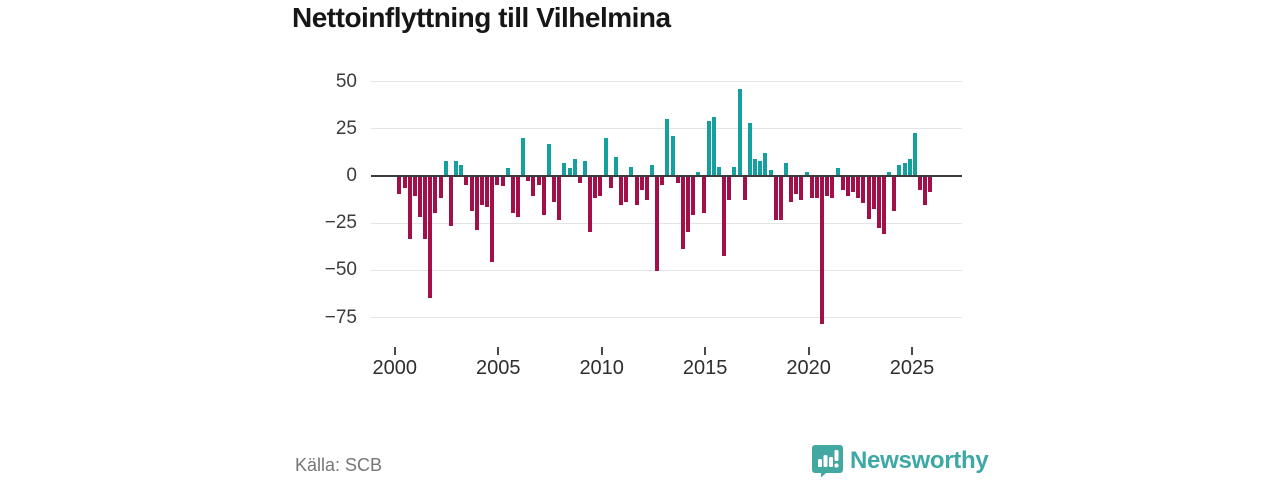 This screenshot has height=480, width=1280. Describe the element at coordinates (827, 461) in the screenshot. I see `bar-chart-pin-icon` at that location.